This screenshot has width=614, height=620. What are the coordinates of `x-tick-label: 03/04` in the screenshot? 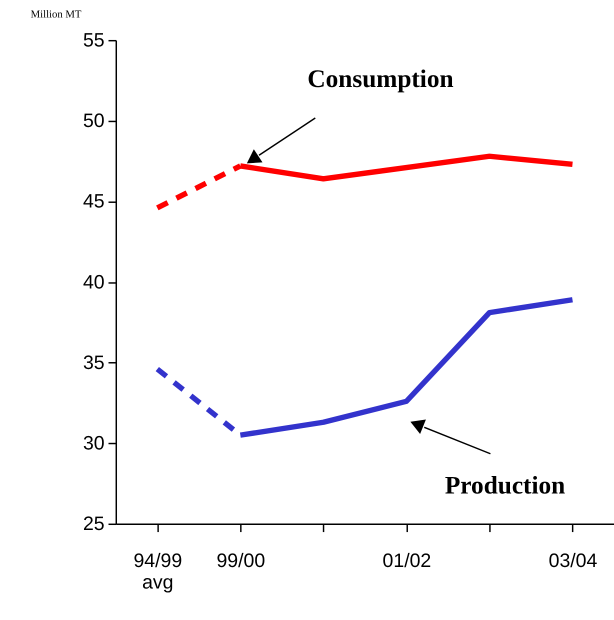 It's located at (573, 561).